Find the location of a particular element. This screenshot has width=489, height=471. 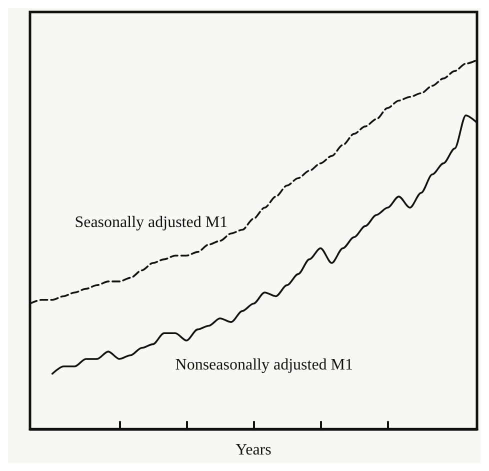

series-label: Nonseasonally adjusted M1 is located at coordinates (264, 365).